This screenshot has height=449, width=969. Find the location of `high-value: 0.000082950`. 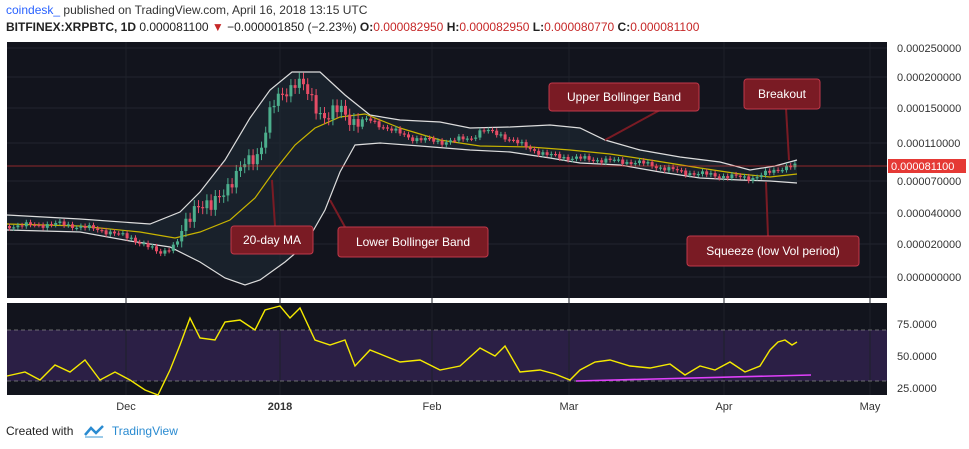

high-value: 0.000082950 is located at coordinates (494, 27).